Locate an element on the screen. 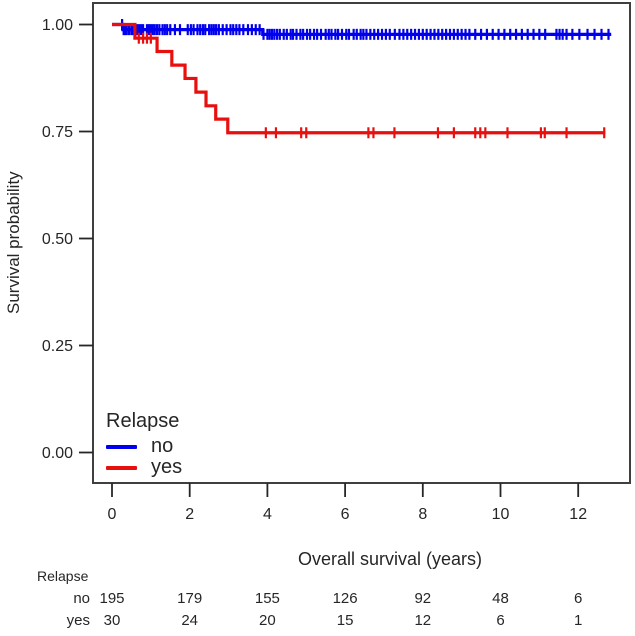 This screenshot has height=636, width=635. legend-item-no: no is located at coordinates (144, 446).